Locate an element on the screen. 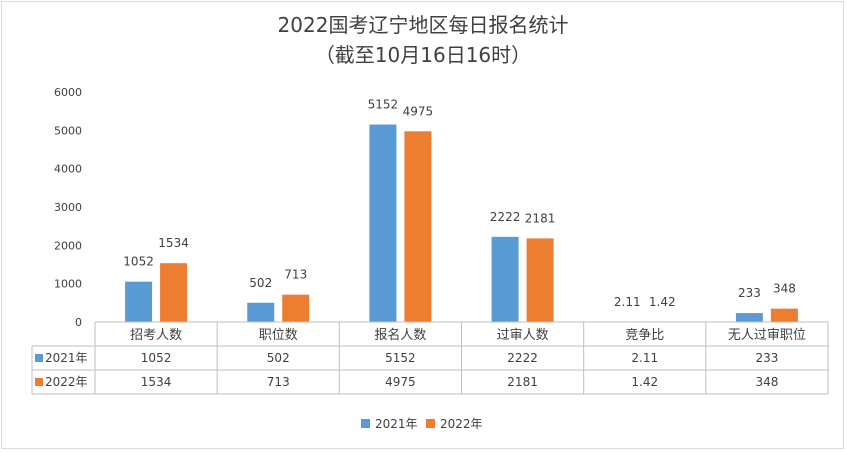 This screenshot has width=847, height=452. table-cell: 502 is located at coordinates (278, 358).